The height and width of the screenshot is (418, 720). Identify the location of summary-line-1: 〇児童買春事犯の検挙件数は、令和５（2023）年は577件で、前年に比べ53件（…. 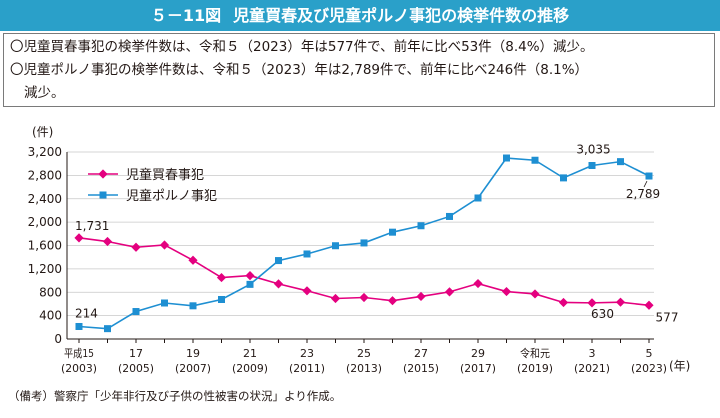
(302, 47).